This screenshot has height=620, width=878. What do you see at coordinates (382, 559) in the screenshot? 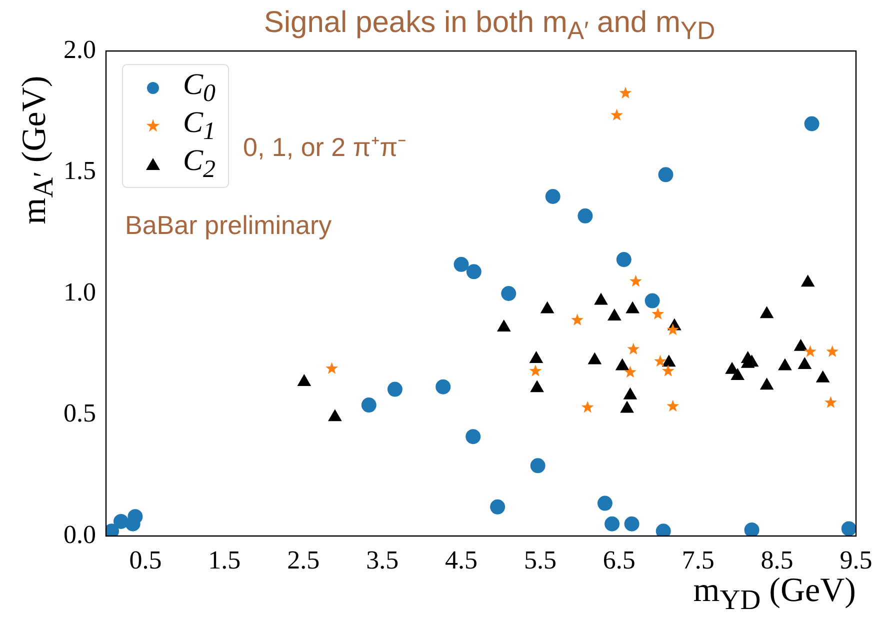
I see `x-tick-label: 3.5` at bounding box center [382, 559].